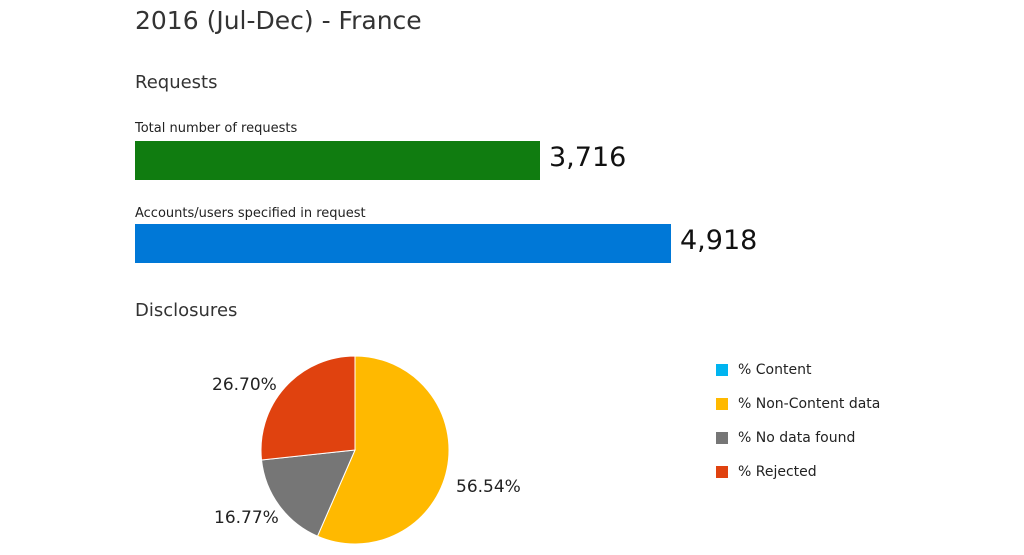 The width and height of the screenshot is (1024, 555). I want to click on bar-value-total-requests: 3,716, so click(588, 157).